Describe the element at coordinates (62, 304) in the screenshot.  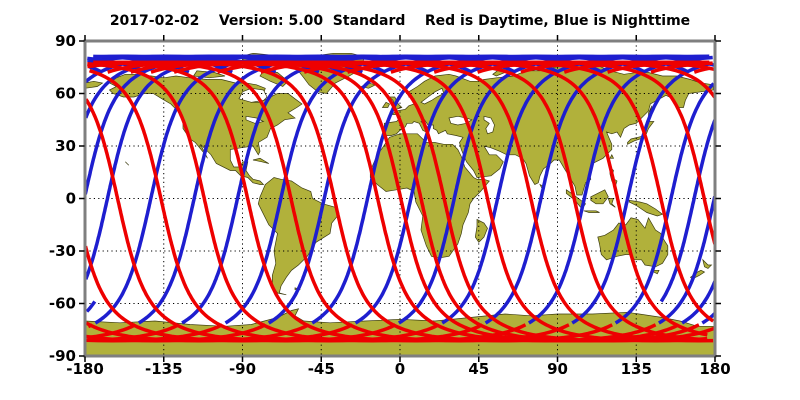
I see `y-tick-label: -60` at that location.